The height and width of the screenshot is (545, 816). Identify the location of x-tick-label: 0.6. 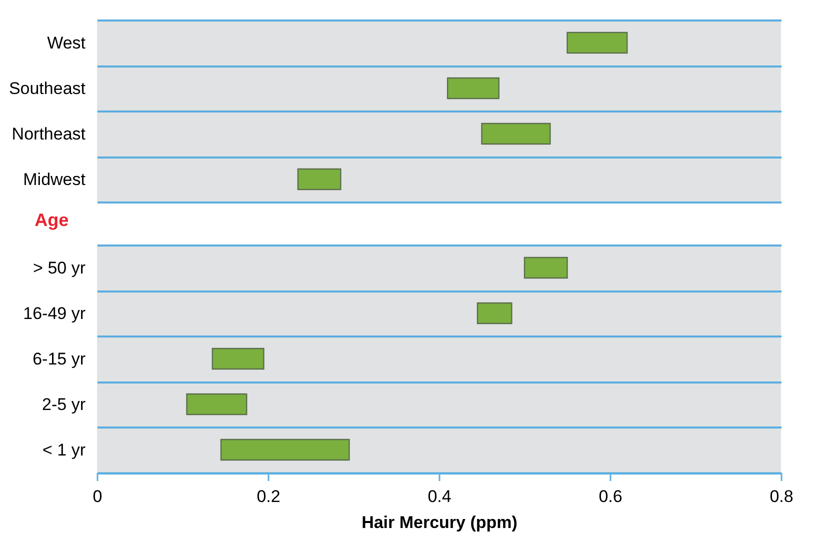
(610, 496).